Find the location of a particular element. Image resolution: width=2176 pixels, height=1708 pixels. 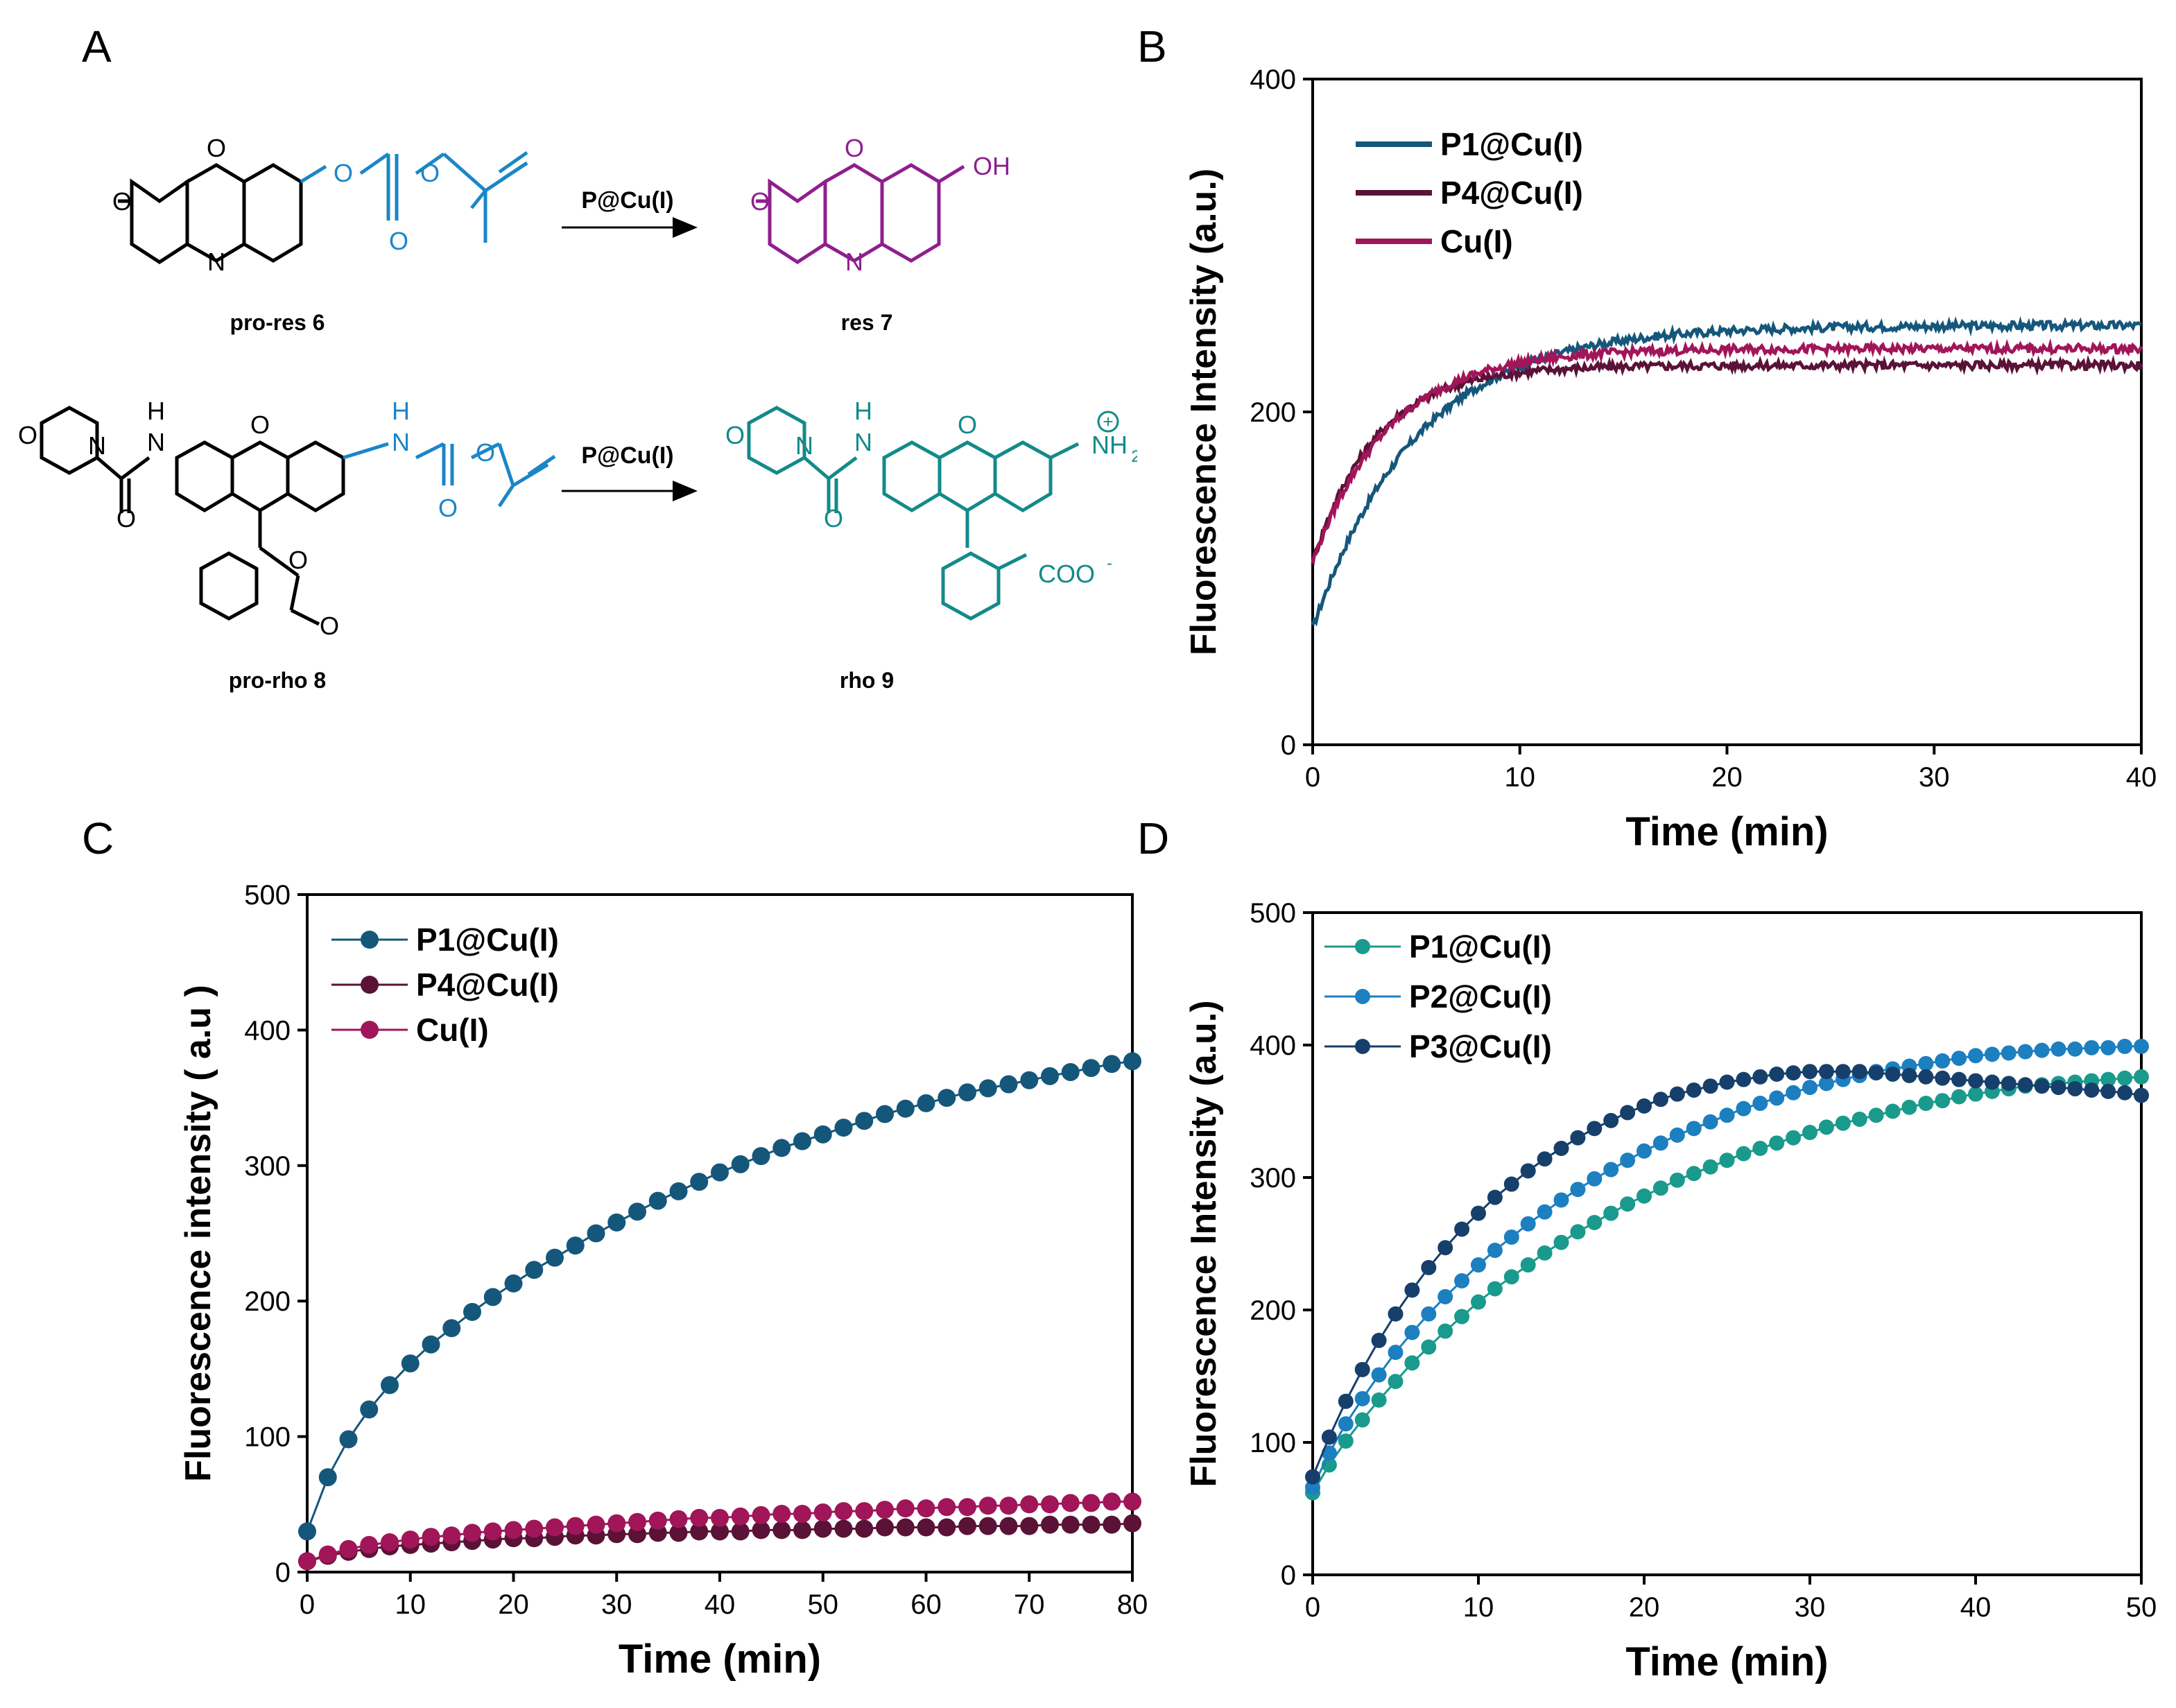

positive-charge-sign: + is located at coordinates (1108, 421).